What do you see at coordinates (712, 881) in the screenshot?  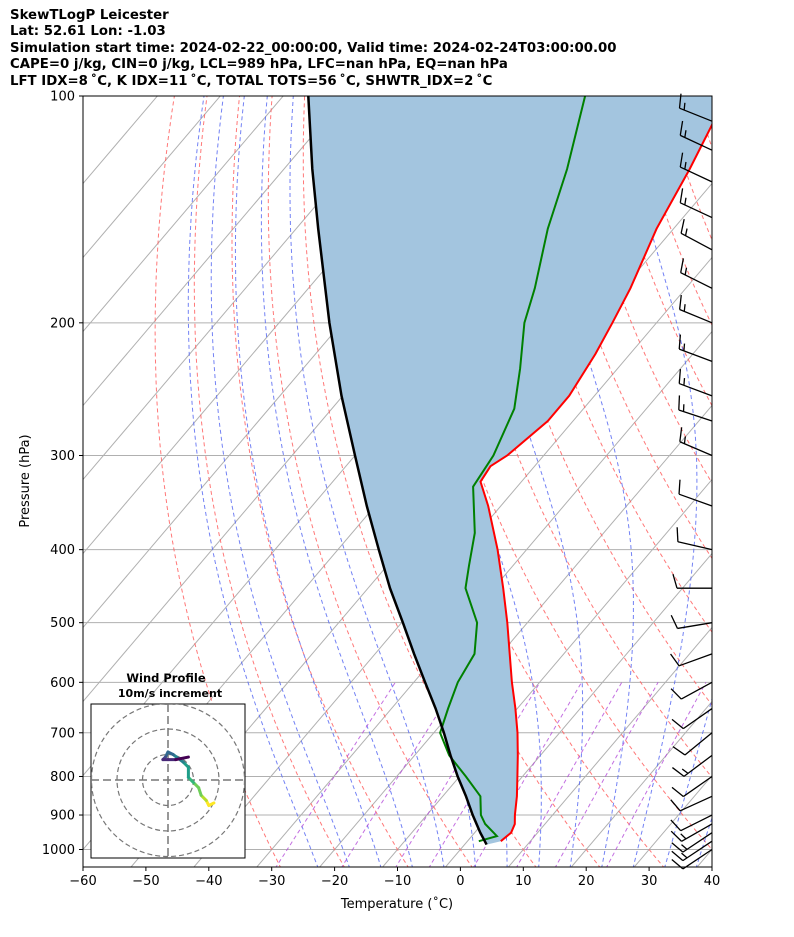 I see `x-tick-label: 40` at bounding box center [712, 881].